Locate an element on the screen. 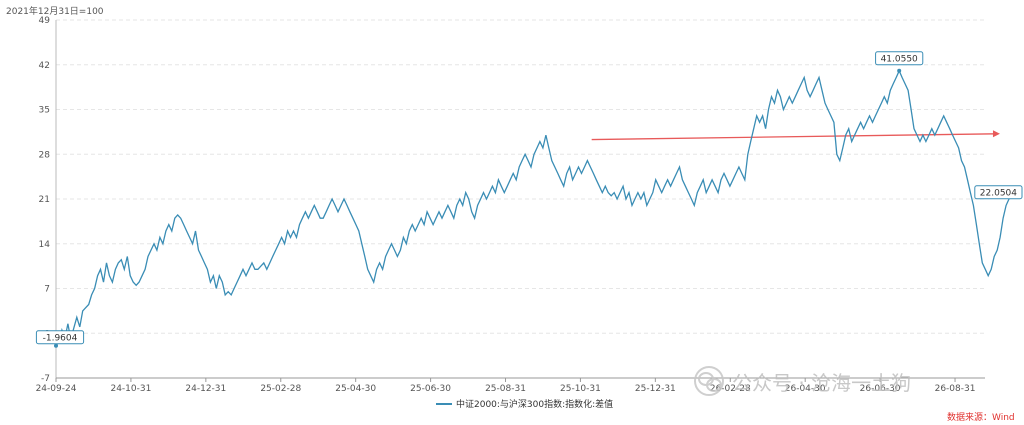  x-tick-label: 26-08-31 is located at coordinates (955, 389).